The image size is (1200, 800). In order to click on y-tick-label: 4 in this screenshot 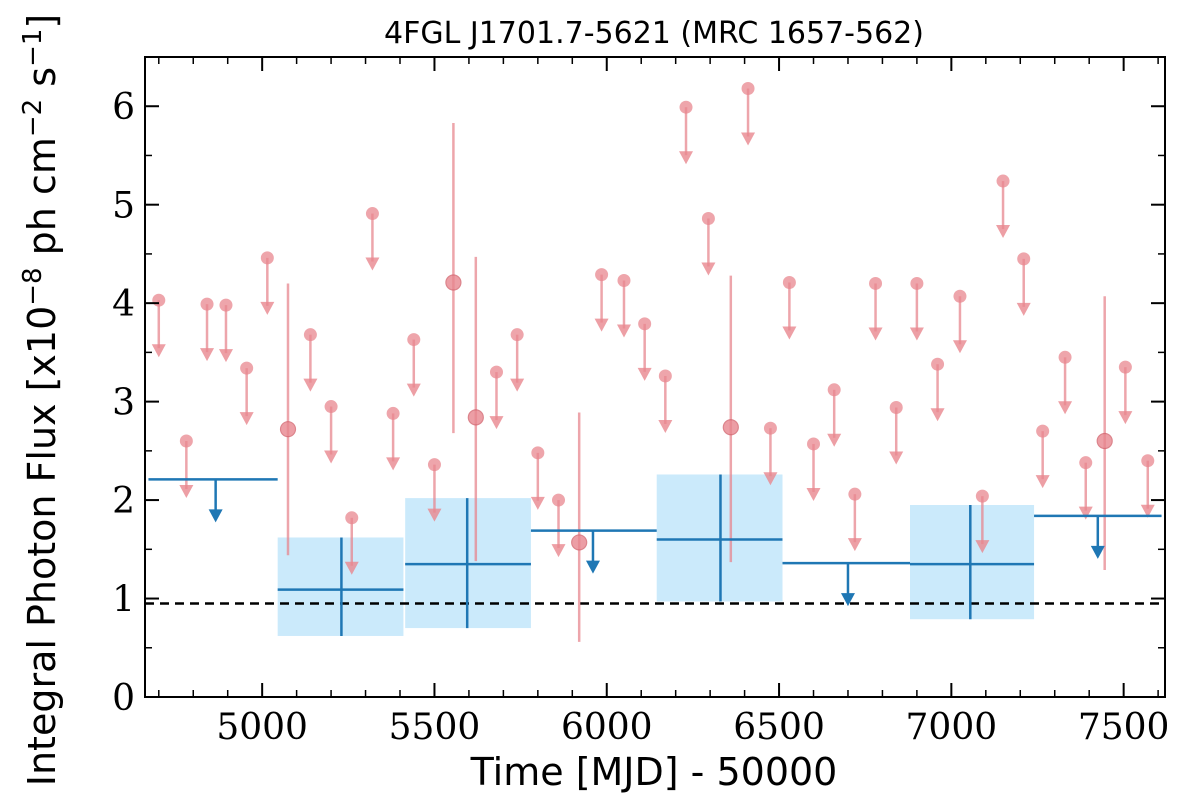, I will do `click(123, 304)`.